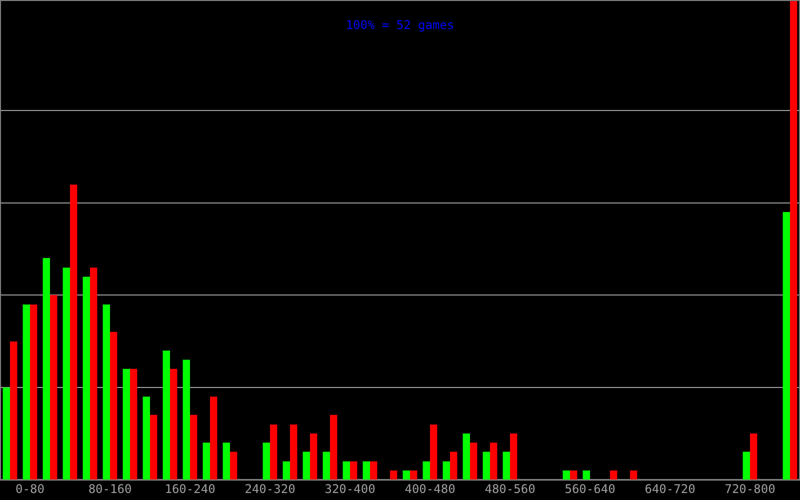  Describe the element at coordinates (510, 489) in the screenshot. I see `x-tick-label: 480-560` at that location.